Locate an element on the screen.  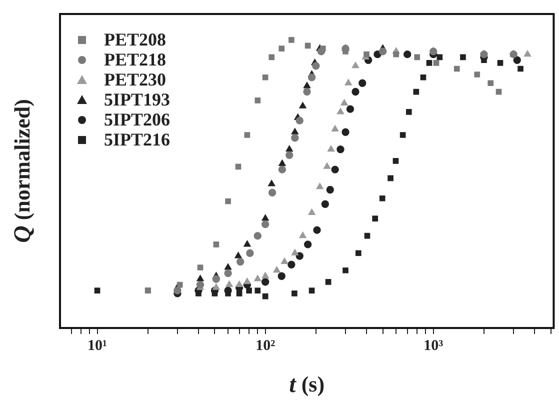
x-axis-title: t (s) is located at coordinates (307, 385).